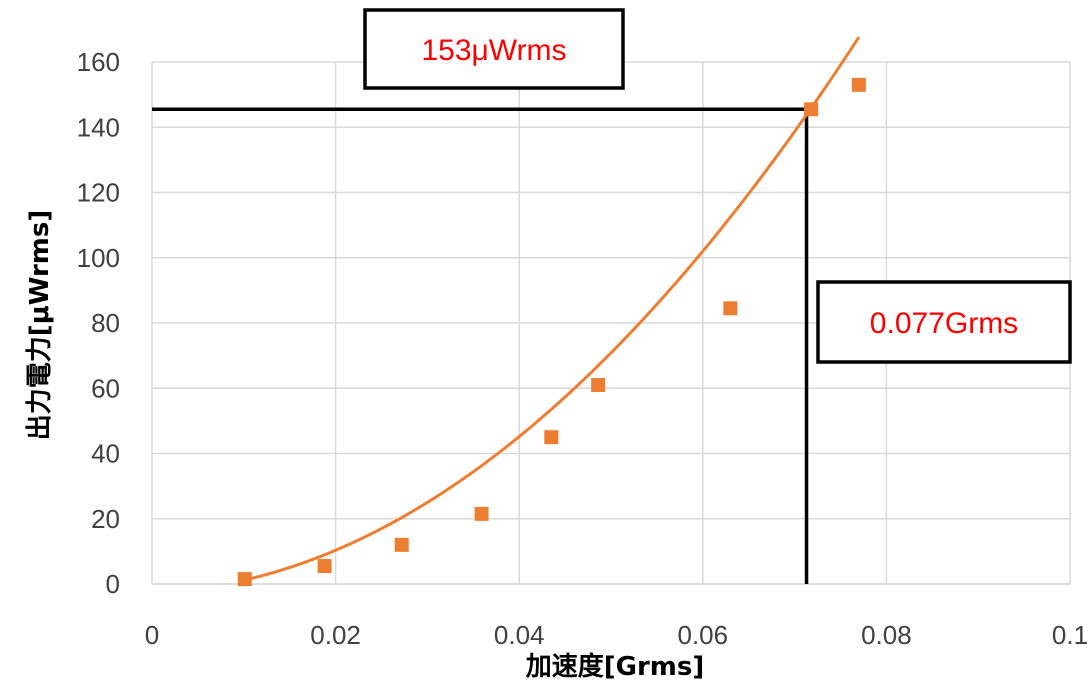  What do you see at coordinates (40, 325) in the screenshot?
I see `y-axis-title: 出力電力[μWrms]` at bounding box center [40, 325].